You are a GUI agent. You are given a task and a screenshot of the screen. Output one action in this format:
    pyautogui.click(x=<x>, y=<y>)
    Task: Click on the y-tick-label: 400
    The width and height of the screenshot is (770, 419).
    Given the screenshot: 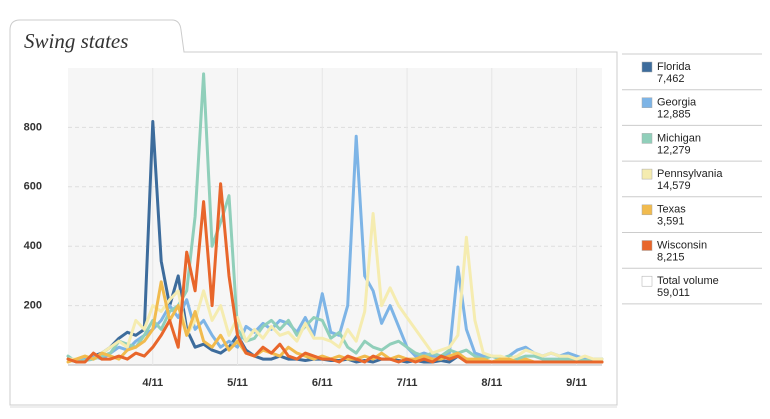 What is the action you would take?
    pyautogui.click(x=33, y=246)
    